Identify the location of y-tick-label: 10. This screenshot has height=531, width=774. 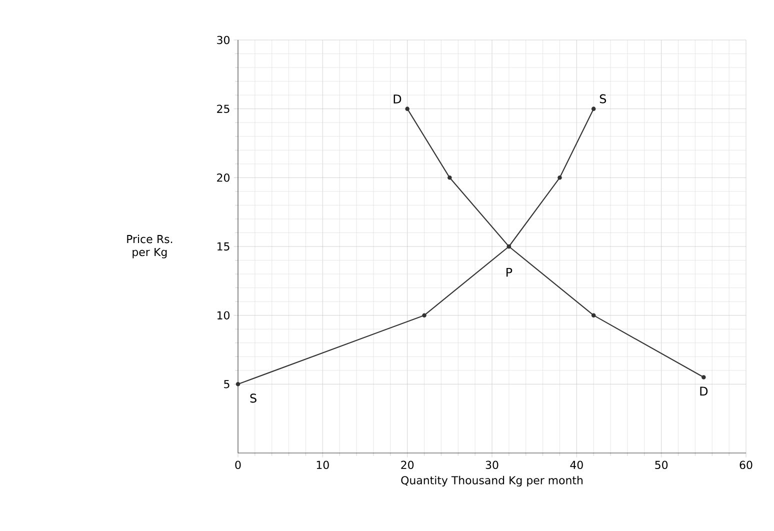
(223, 315).